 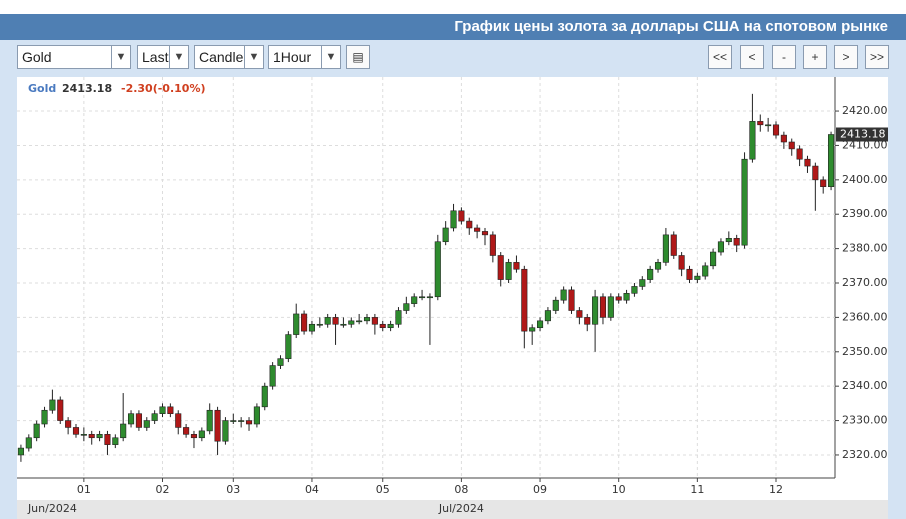 I want to click on period: 1Hour, so click(x=292, y=57).